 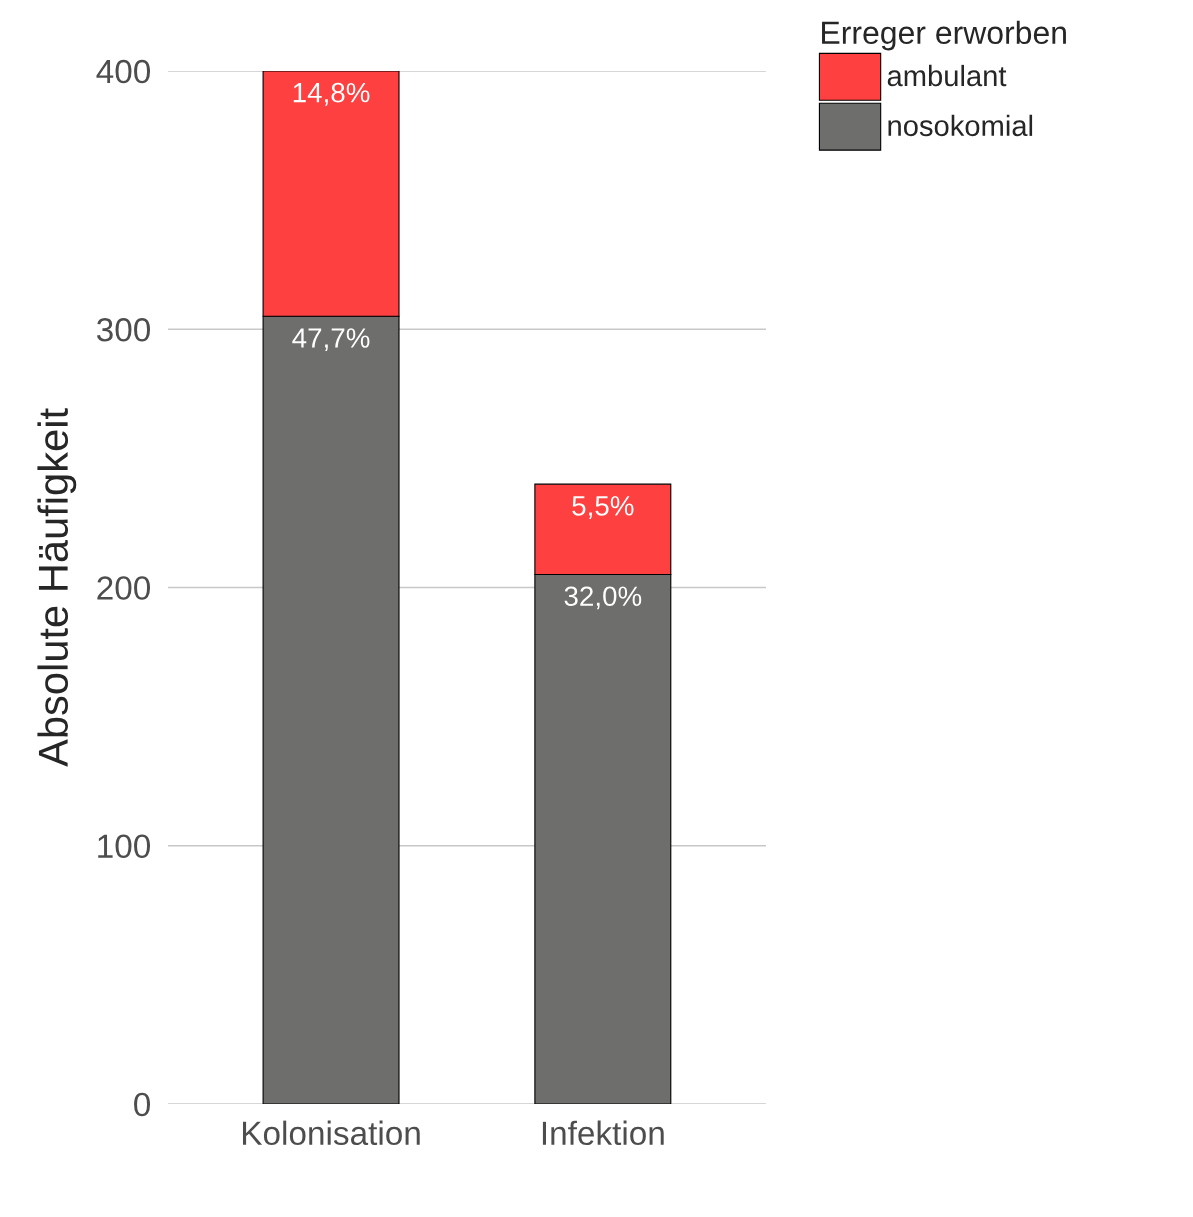 What do you see at coordinates (331, 94) in the screenshot?
I see `annotation: 14,8%` at bounding box center [331, 94].